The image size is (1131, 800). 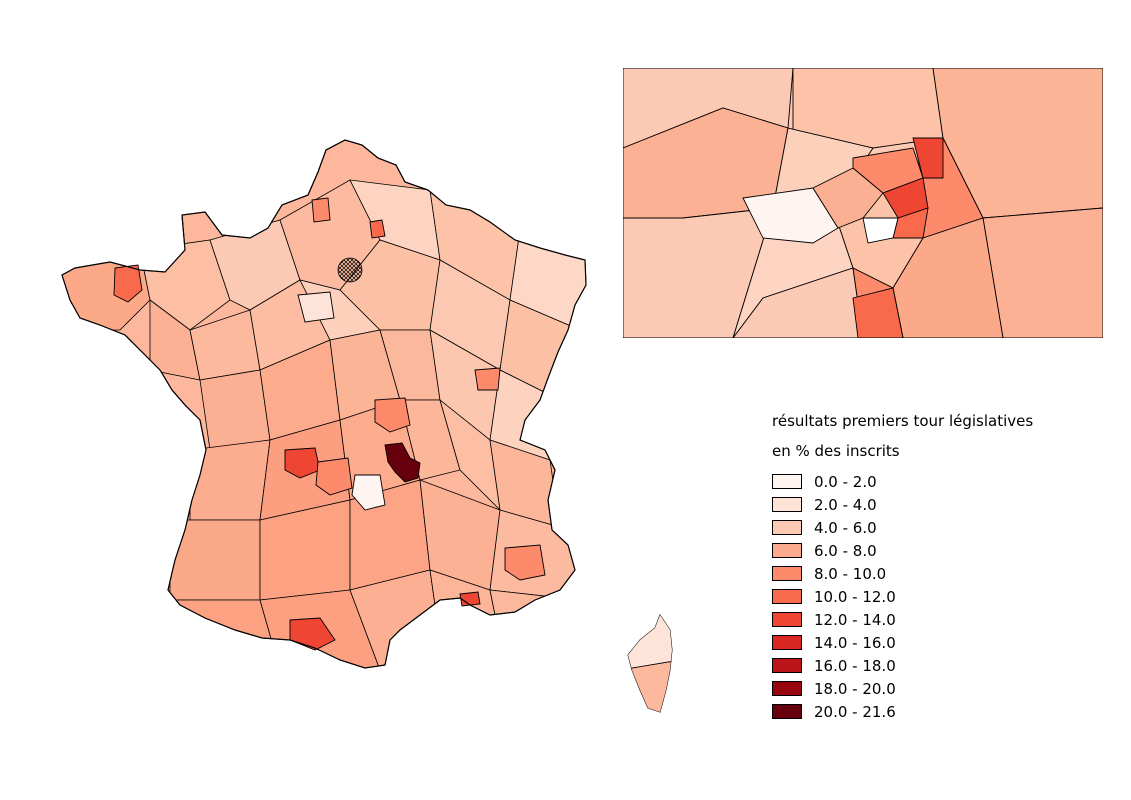 What do you see at coordinates (855, 619) in the screenshot?
I see `legend-label: 12.0 - 14.0` at bounding box center [855, 619].